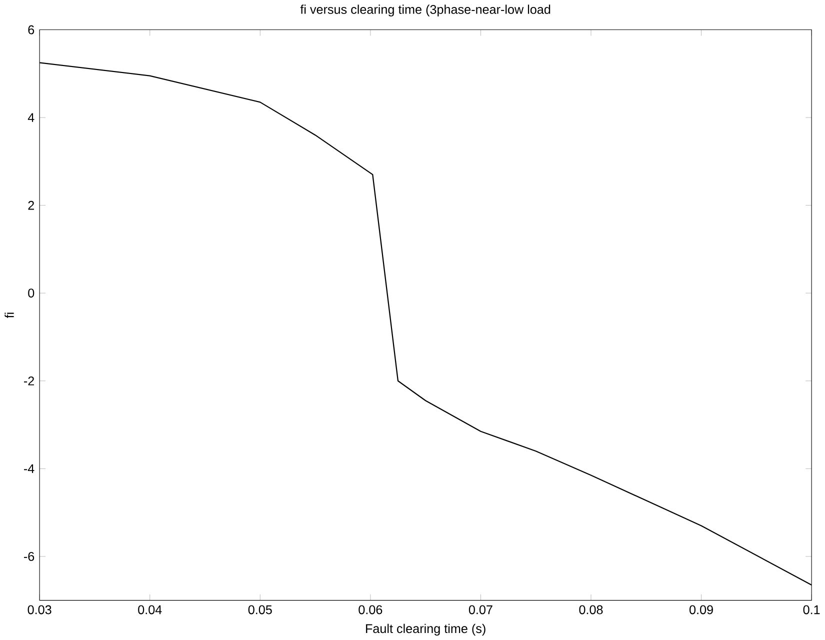  Describe the element at coordinates (40, 609) in the screenshot. I see `x-tick-label: 0.03` at that location.